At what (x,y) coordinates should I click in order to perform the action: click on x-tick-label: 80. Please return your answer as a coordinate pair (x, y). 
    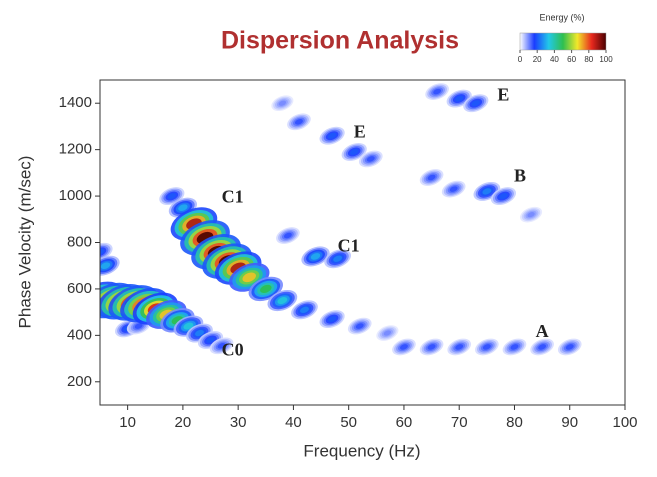
    Looking at the image, I should click on (514, 422).